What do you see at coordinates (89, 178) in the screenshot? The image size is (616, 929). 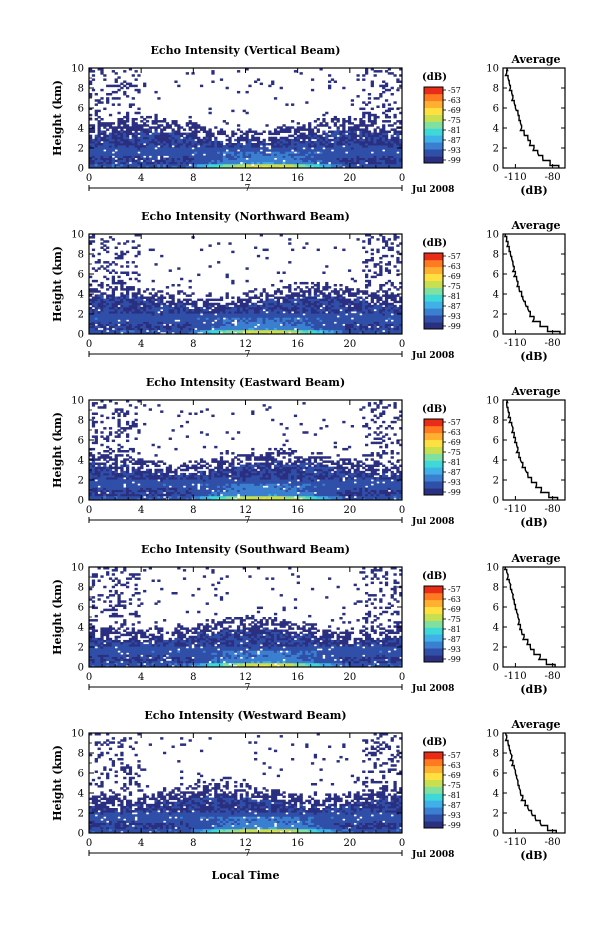 I see `x-tick-label: 0` at bounding box center [89, 178].